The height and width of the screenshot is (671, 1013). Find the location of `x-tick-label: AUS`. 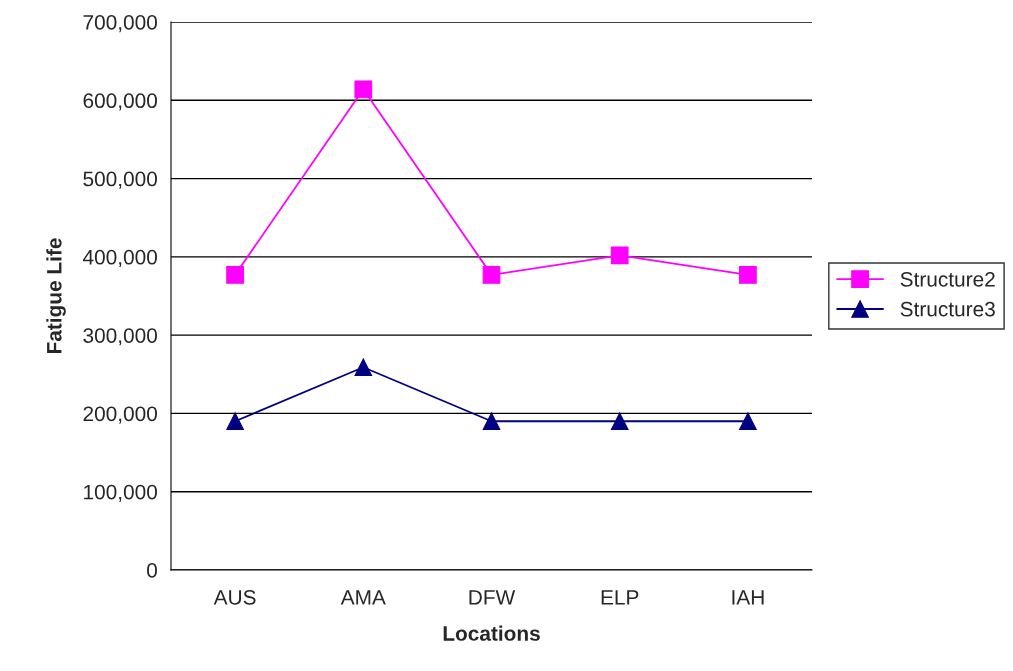

x-tick-label: AUS is located at coordinates (234, 597).